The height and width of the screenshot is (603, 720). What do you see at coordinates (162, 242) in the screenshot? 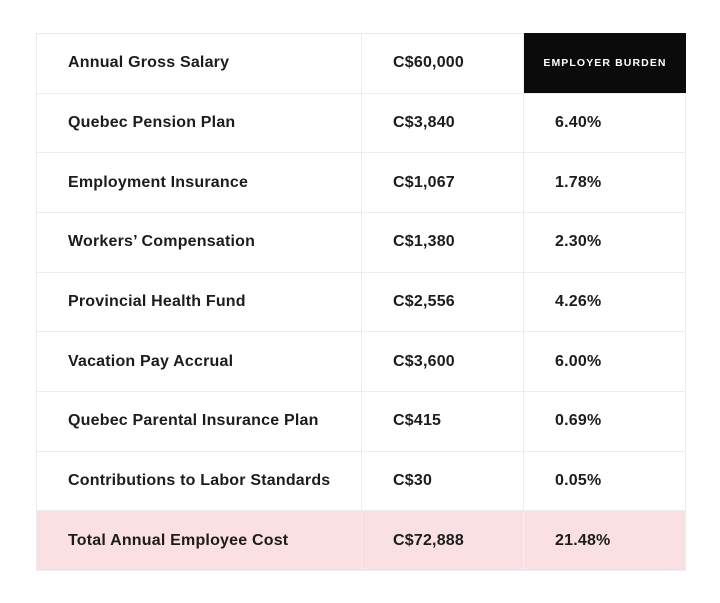
I see `row-label: Workers’ Compensation` at bounding box center [162, 242].